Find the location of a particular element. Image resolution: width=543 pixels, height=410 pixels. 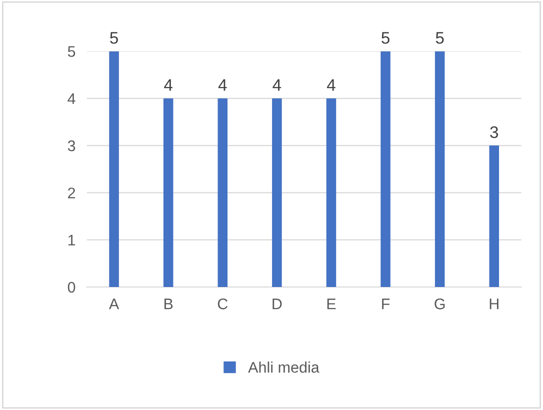

x-tick-label: B is located at coordinates (168, 304).